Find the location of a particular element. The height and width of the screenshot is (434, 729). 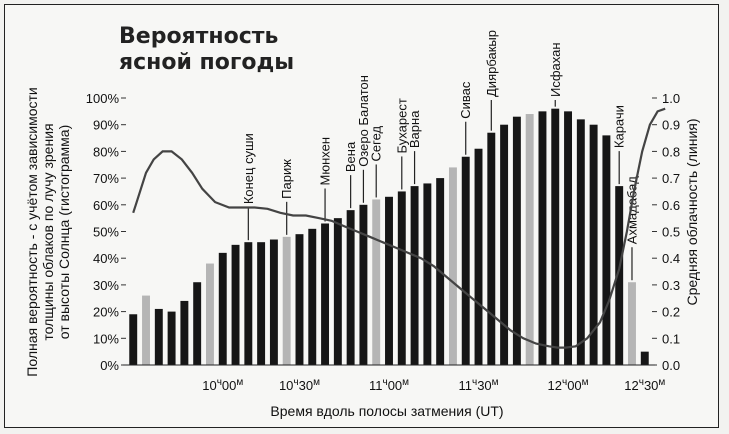

city-label: Бухарест is located at coordinates (401, 125).